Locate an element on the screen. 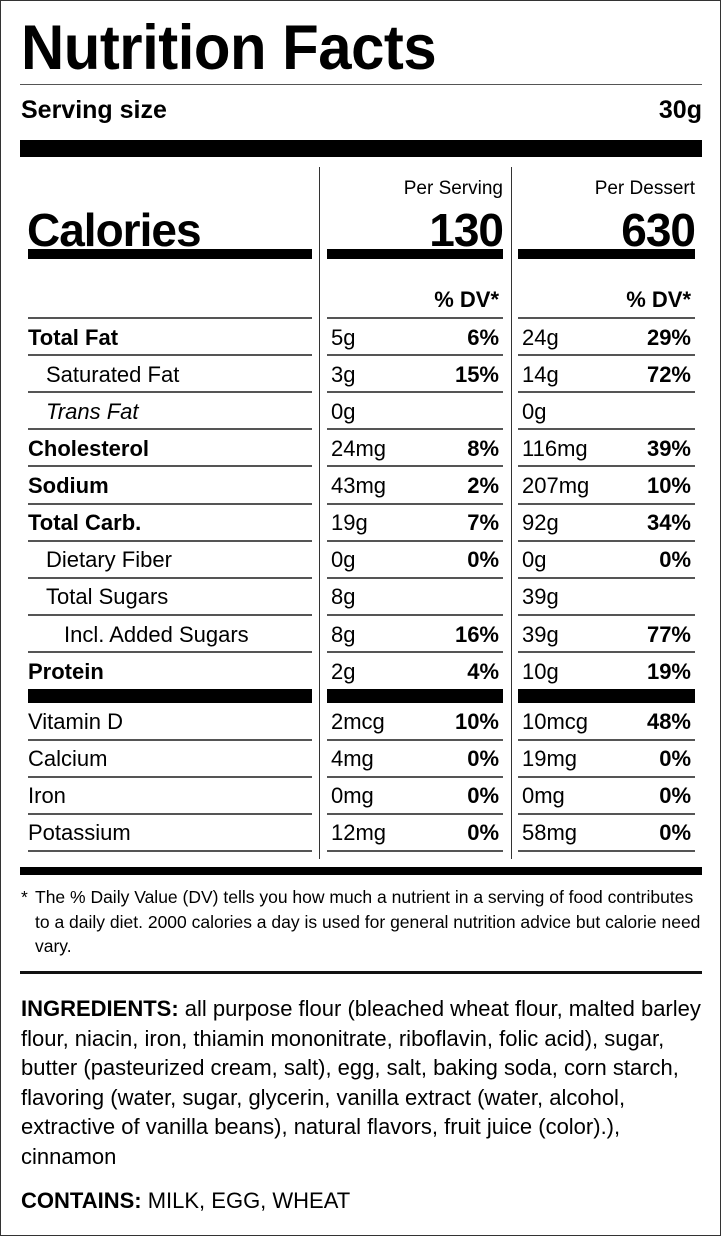 The width and height of the screenshot is (721, 1236). vitamin-name: Calcium is located at coordinates (68, 758).